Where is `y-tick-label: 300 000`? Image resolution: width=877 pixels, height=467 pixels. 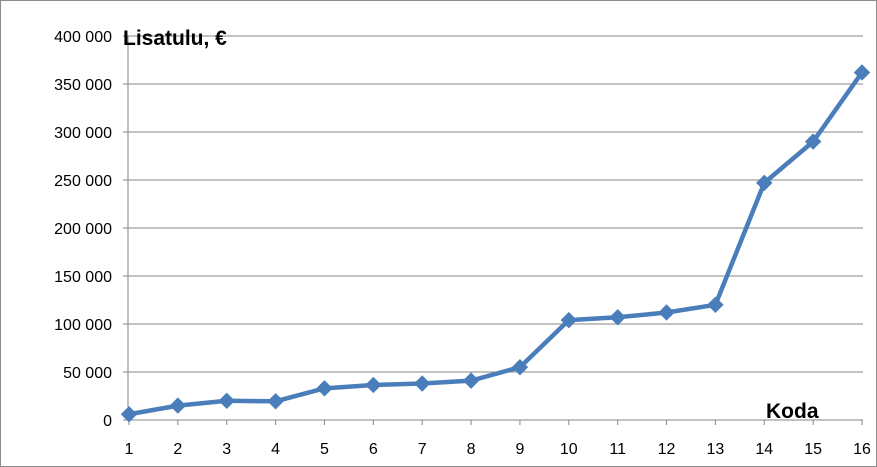 y-tick-label: 300 000 is located at coordinates (83, 133).